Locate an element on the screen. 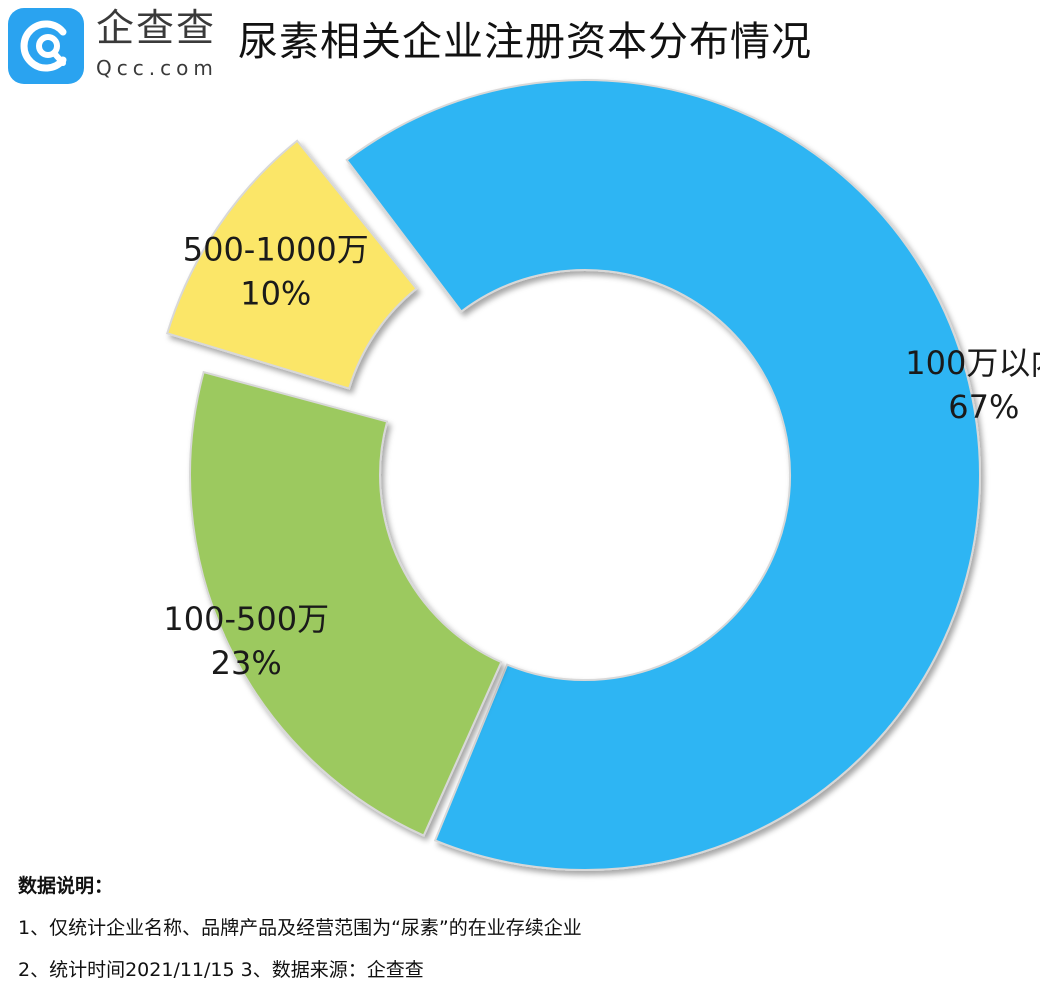  notes-header: 数据说明： is located at coordinates (66, 886).